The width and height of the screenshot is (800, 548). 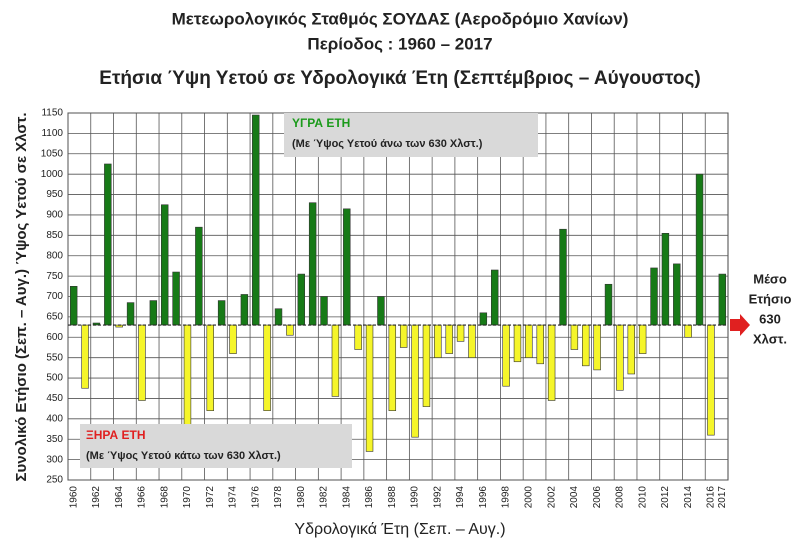 What do you see at coordinates (96, 497) in the screenshot?
I see `x-tick-label: 1962` at bounding box center [96, 497].